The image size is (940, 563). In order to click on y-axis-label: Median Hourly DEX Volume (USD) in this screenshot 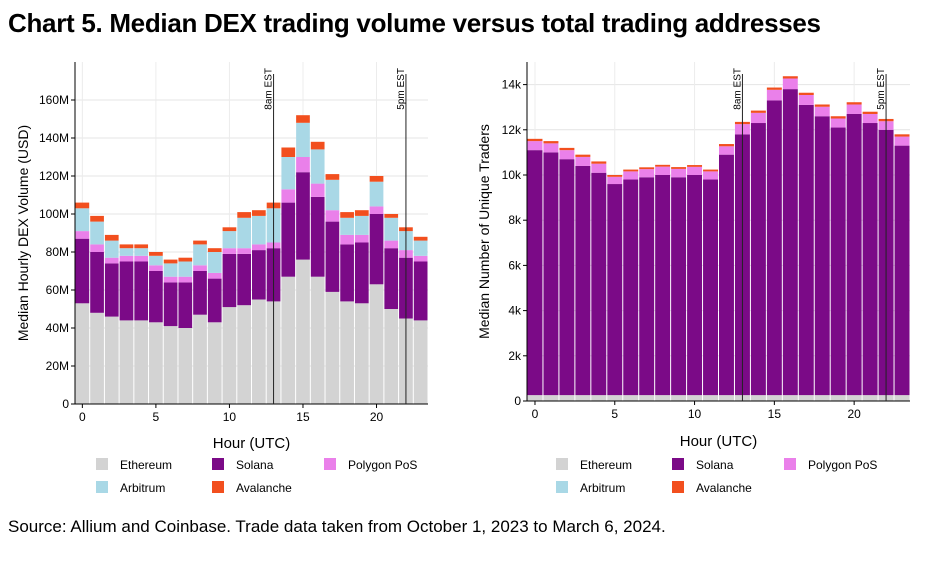, I will do `click(23, 233)`.